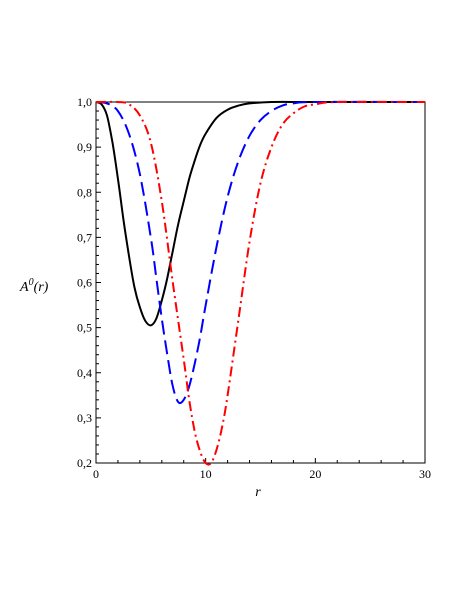 The width and height of the screenshot is (463, 599). Describe the element at coordinates (262, 469) in the screenshot. I see `x-axis-ticks: 0 10 20 30` at that location.